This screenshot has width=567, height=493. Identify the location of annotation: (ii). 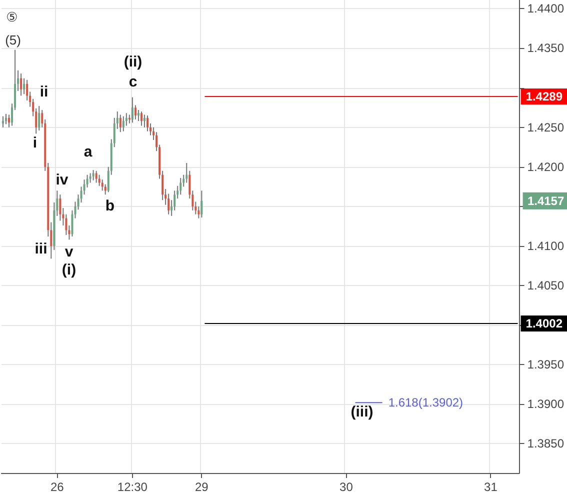
(133, 62).